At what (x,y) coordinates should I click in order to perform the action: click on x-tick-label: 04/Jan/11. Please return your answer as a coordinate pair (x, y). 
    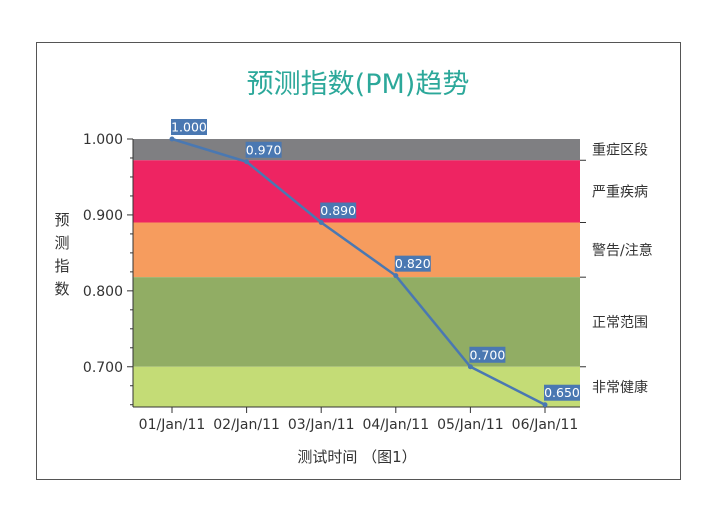
    Looking at the image, I should click on (395, 425).